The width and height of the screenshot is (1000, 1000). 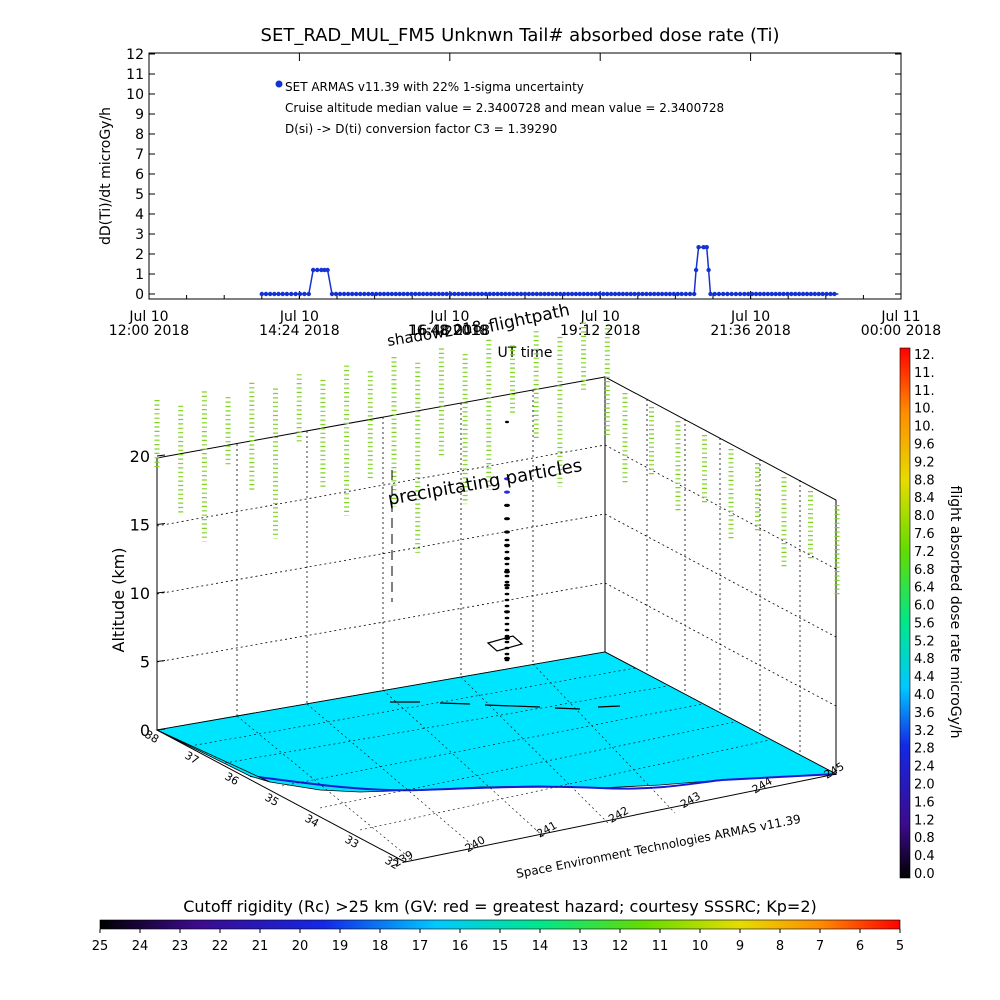 I want to click on dose-colorbar-tick-label: 8.8, so click(x=924, y=480).